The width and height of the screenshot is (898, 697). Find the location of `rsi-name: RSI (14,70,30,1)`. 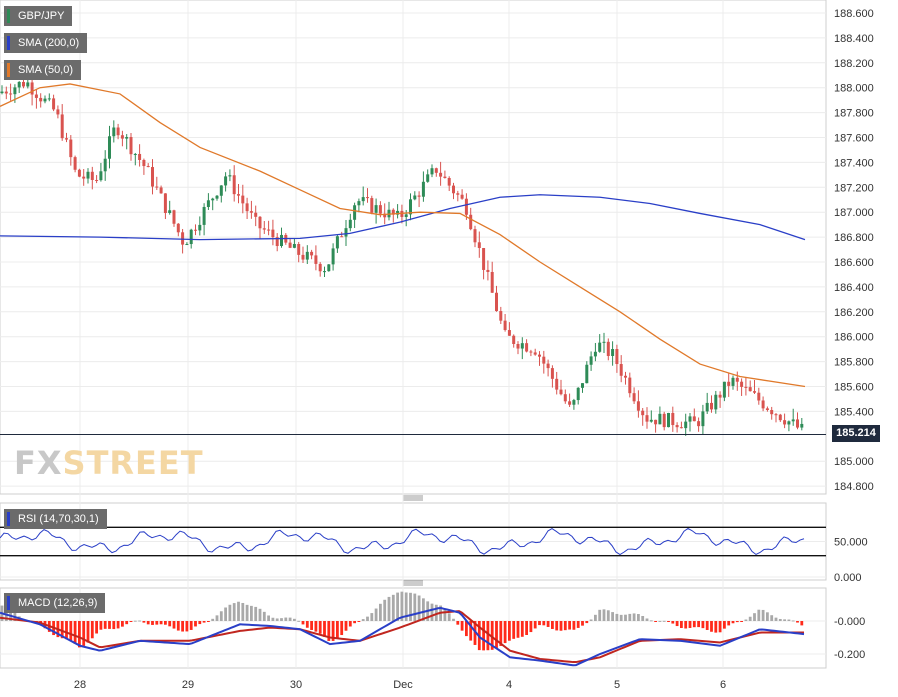

rsi-name: RSI (14,70,30,1) is located at coordinates (58, 519).